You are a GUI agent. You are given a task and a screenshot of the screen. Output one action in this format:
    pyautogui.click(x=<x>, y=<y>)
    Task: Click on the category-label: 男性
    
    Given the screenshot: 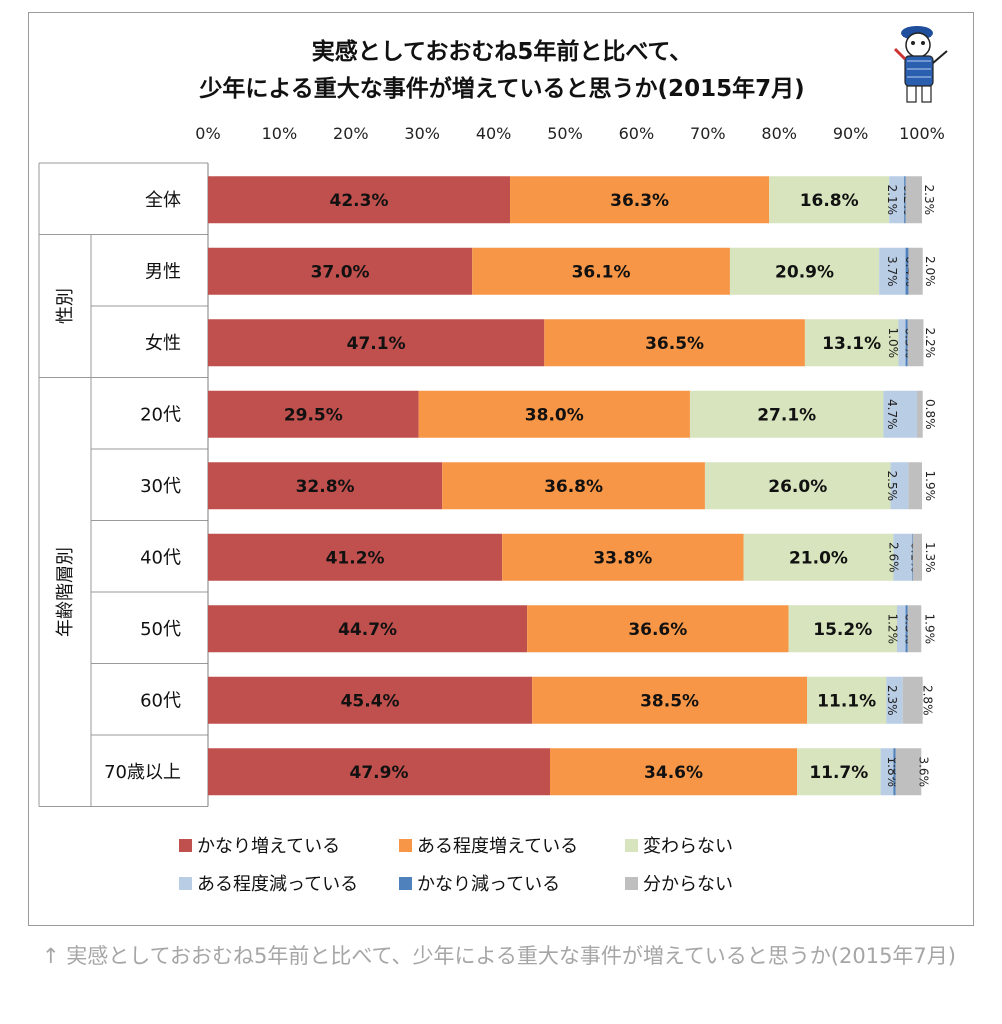 What is the action you would take?
    pyautogui.click(x=163, y=271)
    